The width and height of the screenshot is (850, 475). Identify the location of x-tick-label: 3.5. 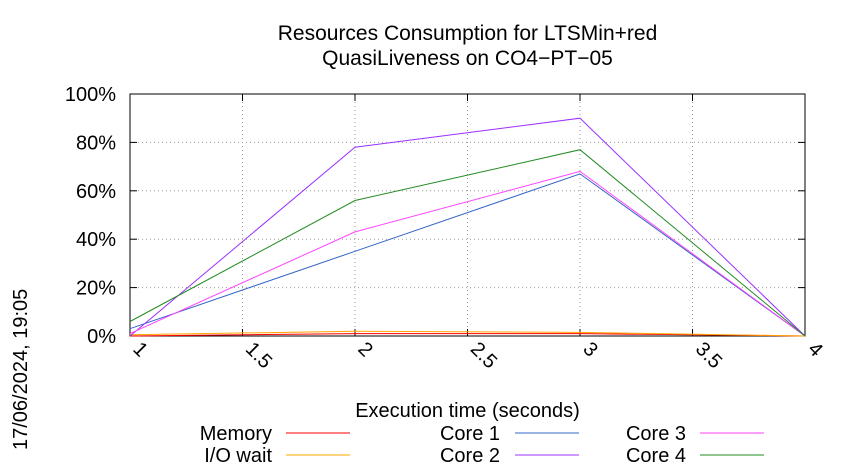
(708, 355).